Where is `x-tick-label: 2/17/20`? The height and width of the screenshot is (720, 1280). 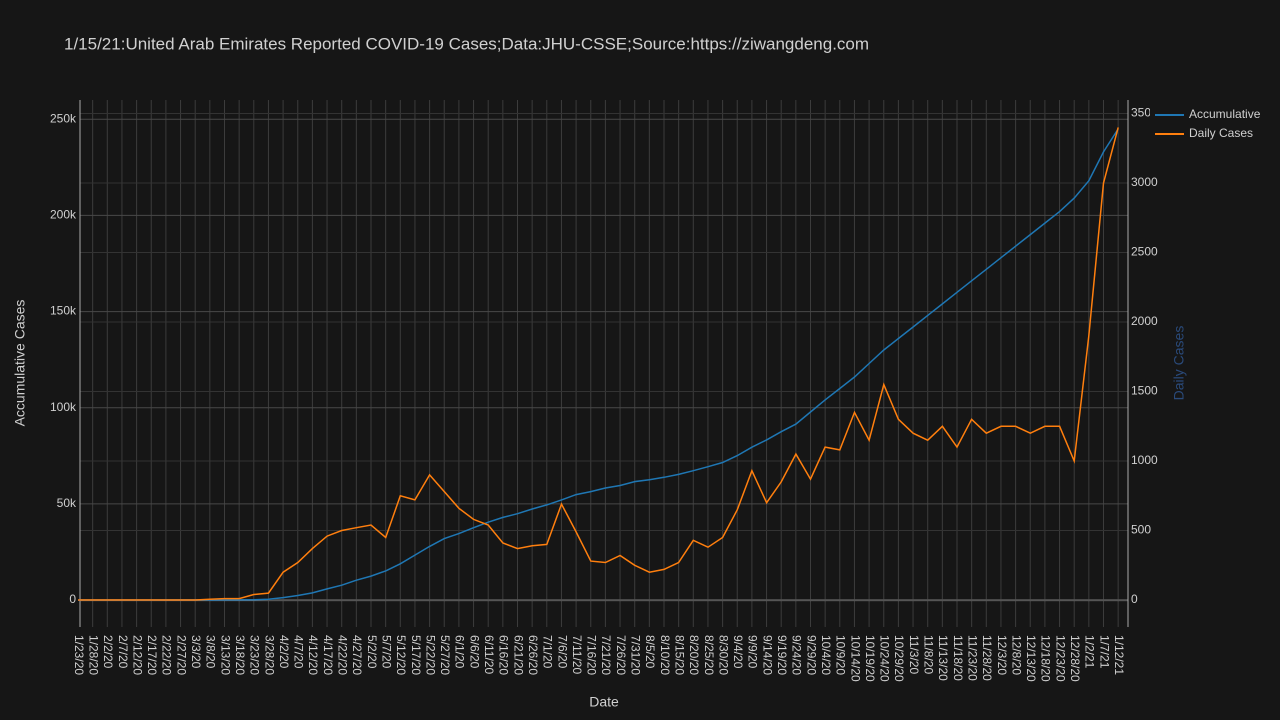 x-tick-label: 2/17/20 is located at coordinates (152, 655).